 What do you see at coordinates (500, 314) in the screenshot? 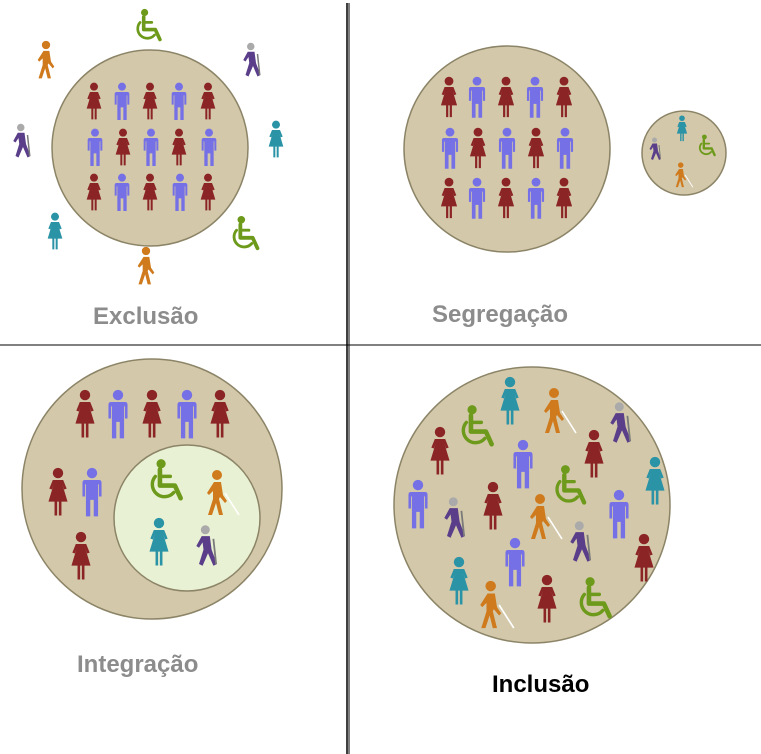
I see `segregation-label: Segregação` at bounding box center [500, 314].